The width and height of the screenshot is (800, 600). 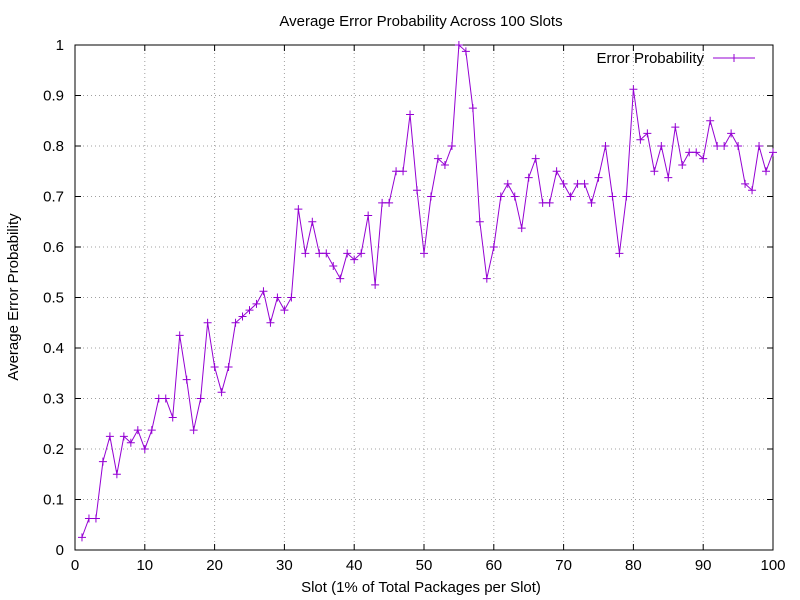 What do you see at coordinates (675, 58) in the screenshot?
I see `legend: Error Probability` at bounding box center [675, 58].